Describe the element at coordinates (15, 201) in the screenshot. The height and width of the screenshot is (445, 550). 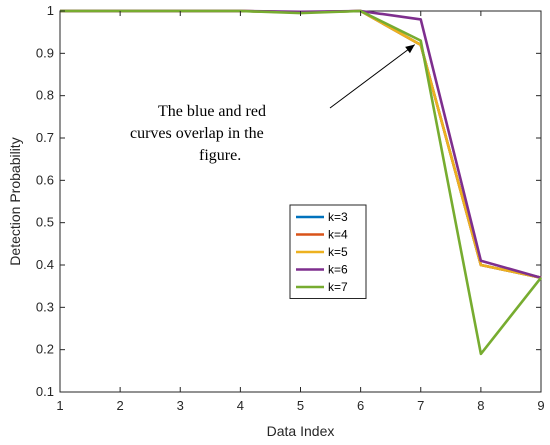
I see `y-axis-label: Detection Probability` at that location.